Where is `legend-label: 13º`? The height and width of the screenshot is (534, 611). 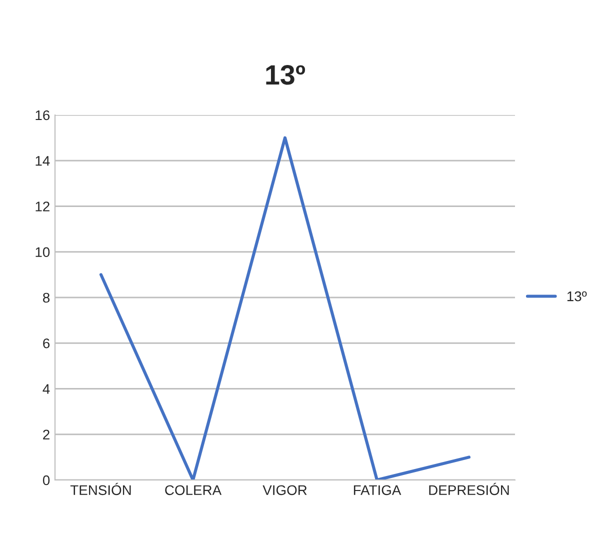 legend-label: 13º is located at coordinates (577, 296).